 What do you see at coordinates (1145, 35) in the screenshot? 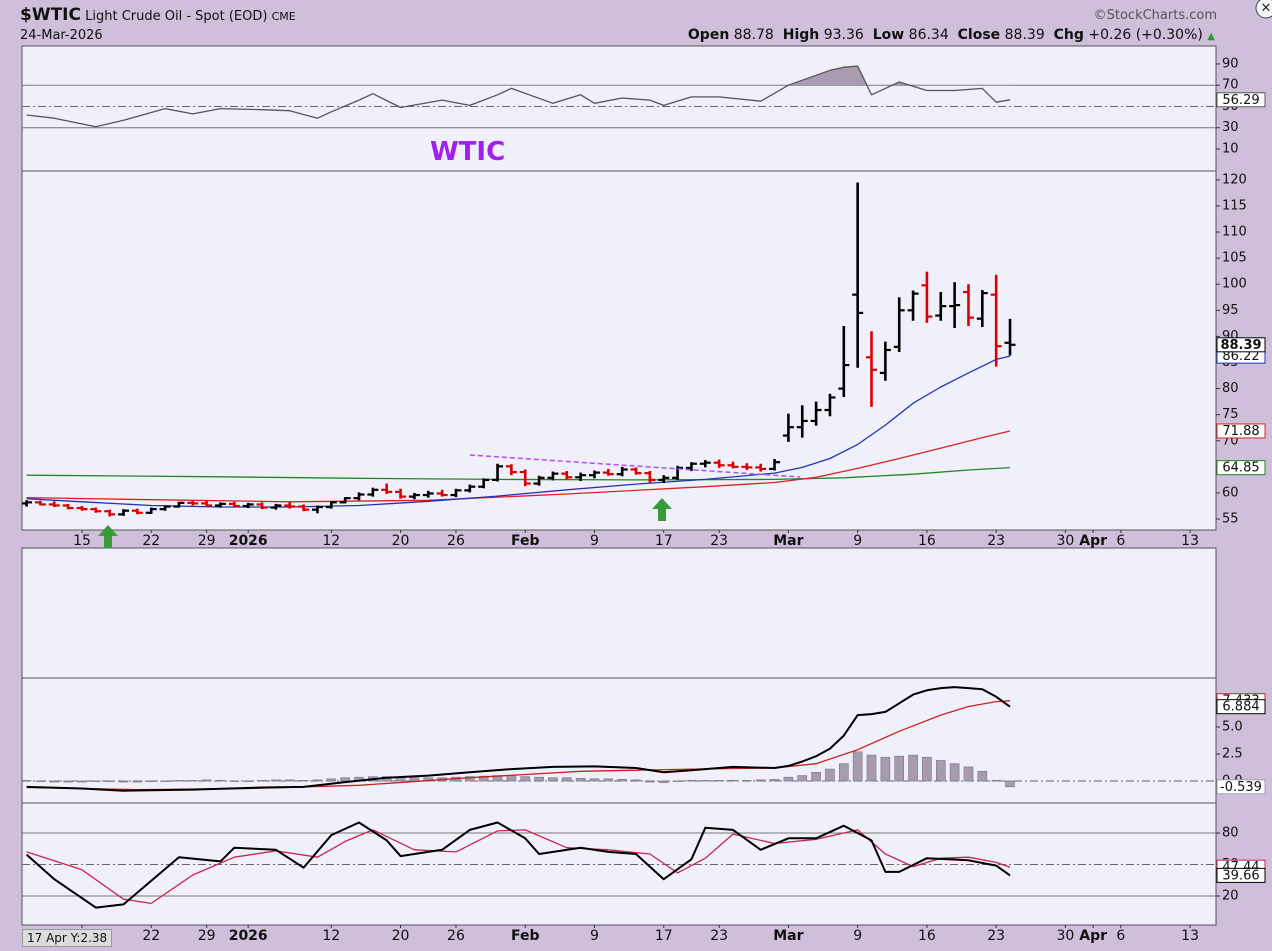
I see `quote-value: +0.26 (+0.30%)` at bounding box center [1145, 35].